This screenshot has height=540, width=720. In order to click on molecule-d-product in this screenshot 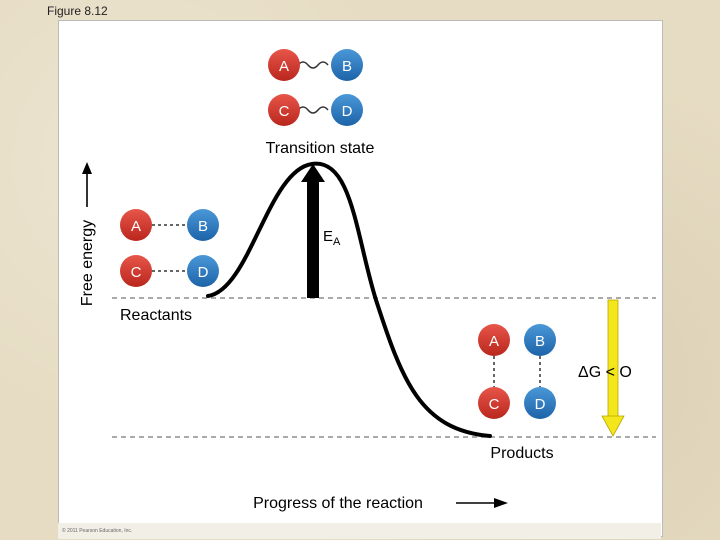, I will do `click(540, 403)`.